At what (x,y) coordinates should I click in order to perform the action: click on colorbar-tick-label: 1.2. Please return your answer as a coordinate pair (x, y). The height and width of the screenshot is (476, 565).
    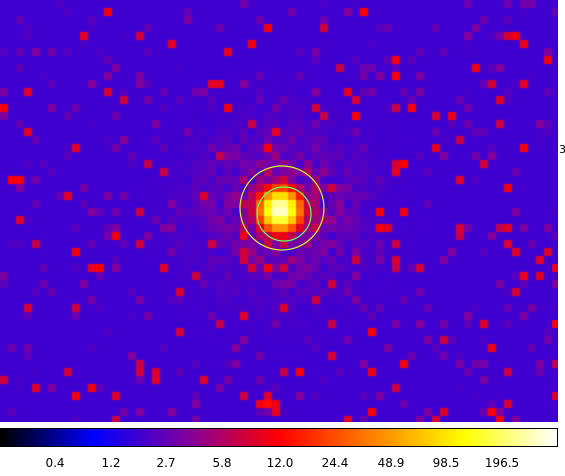
    Looking at the image, I should click on (111, 463).